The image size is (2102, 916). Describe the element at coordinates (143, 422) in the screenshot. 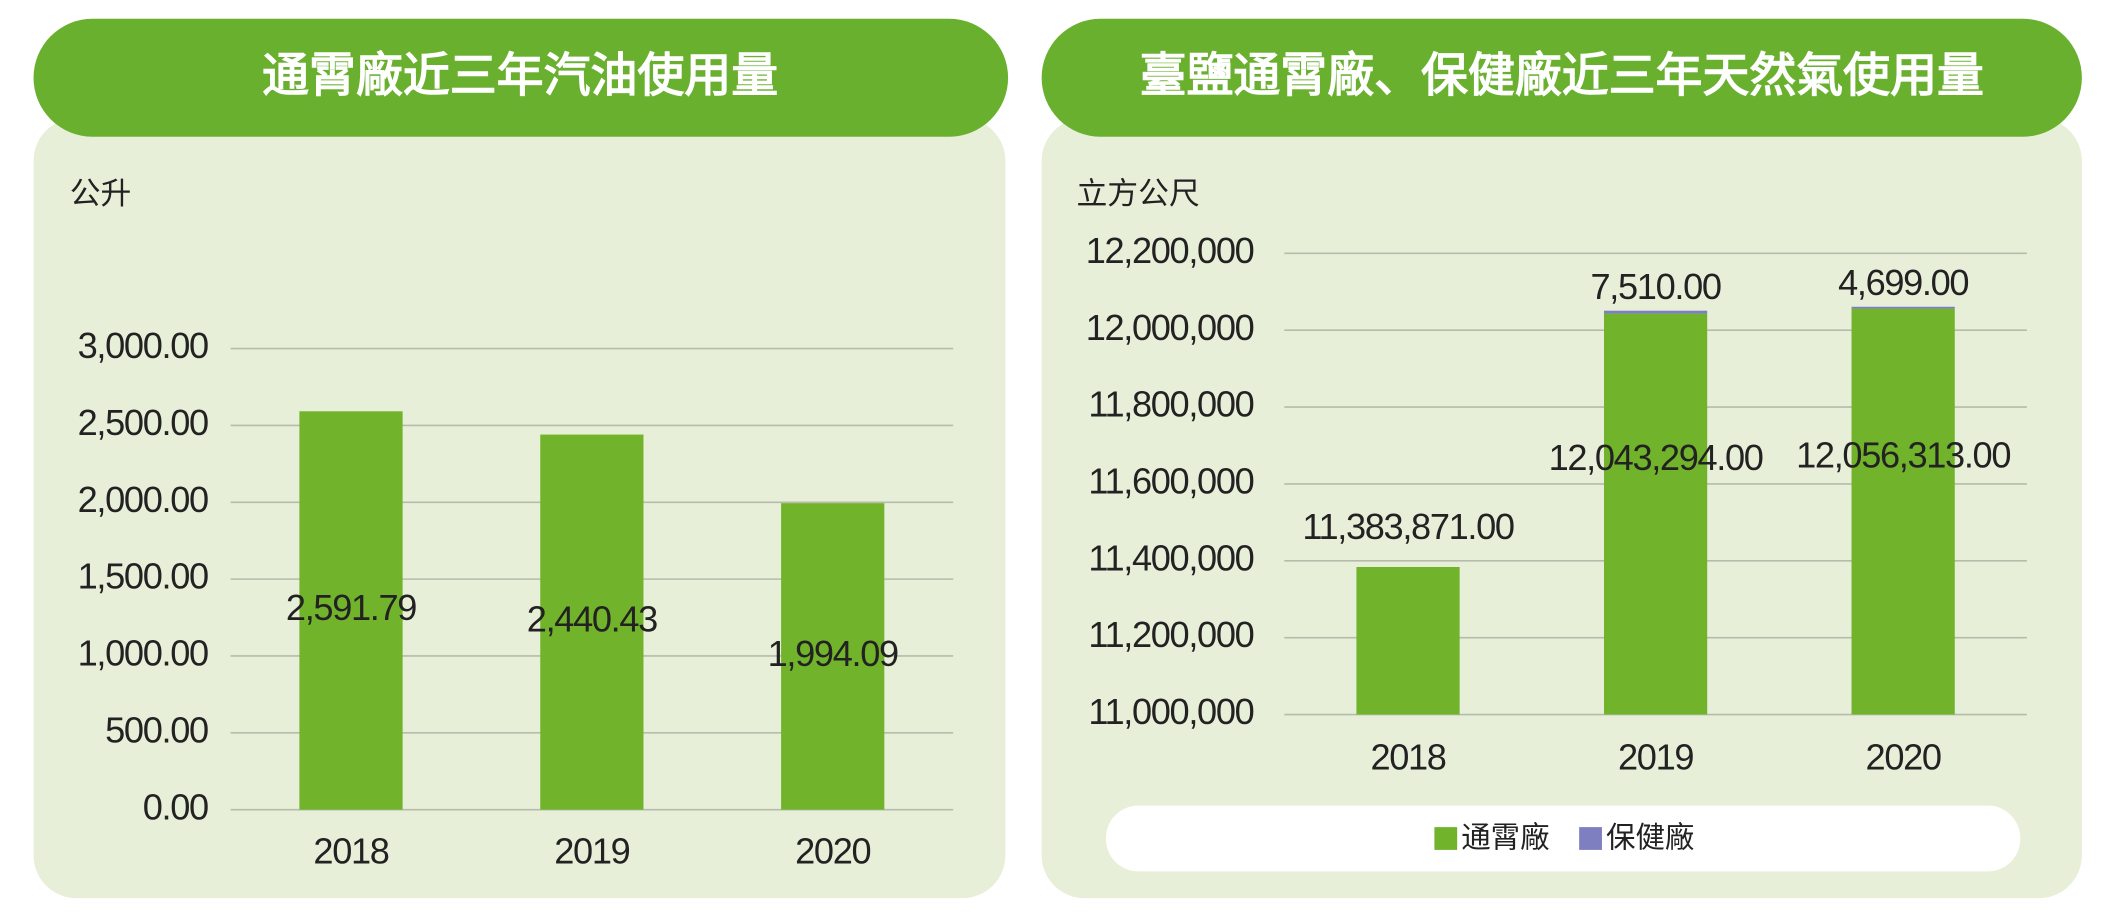

I see `y-tick-label: 2,500.00` at that location.